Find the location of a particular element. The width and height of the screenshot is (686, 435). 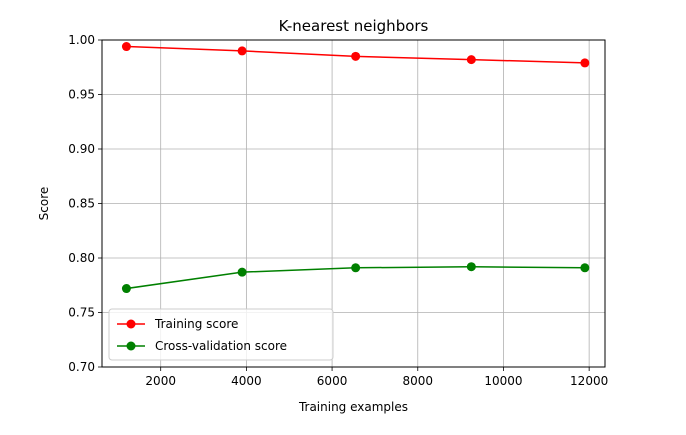

y-axis-label: Score is located at coordinates (44, 204).